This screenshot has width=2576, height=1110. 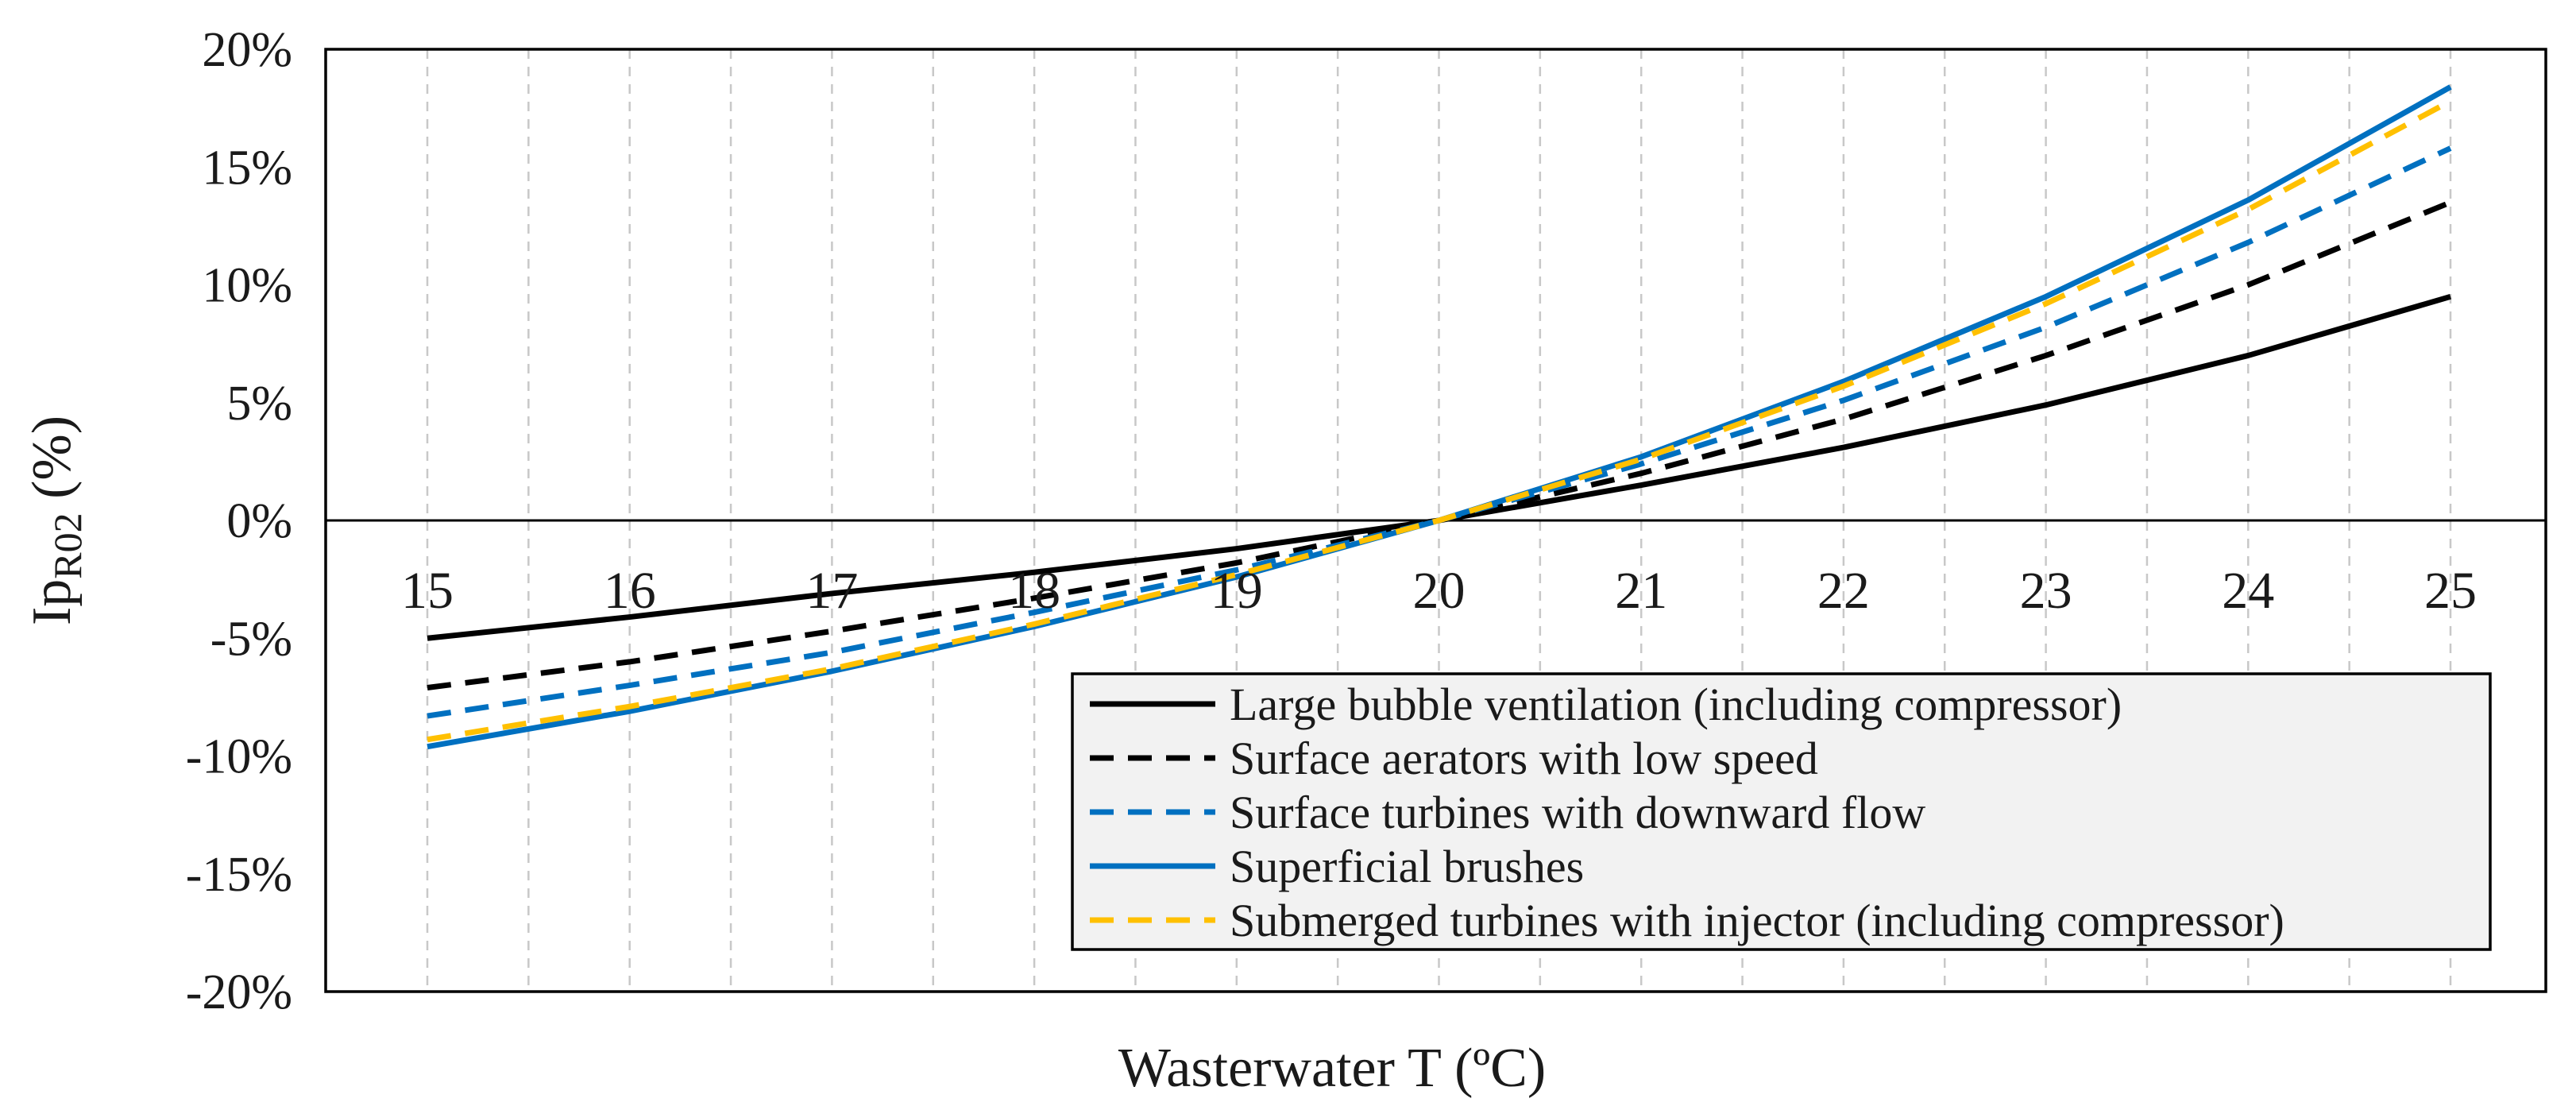 What do you see at coordinates (1439, 591) in the screenshot?
I see `x-tick-label: 20` at bounding box center [1439, 591].